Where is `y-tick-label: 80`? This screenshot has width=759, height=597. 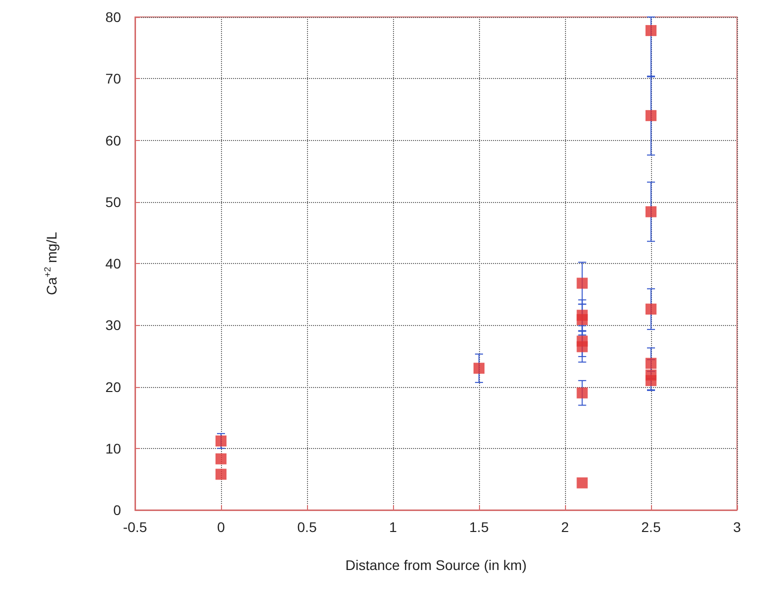 y-tick-label: 80 is located at coordinates (113, 17).